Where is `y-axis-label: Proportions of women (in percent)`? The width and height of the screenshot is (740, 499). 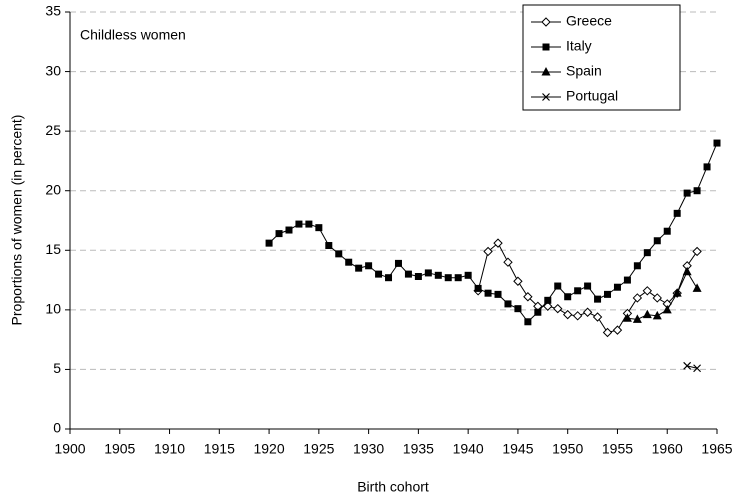 y-axis-label: Proportions of women (in percent) is located at coordinates (17, 220).